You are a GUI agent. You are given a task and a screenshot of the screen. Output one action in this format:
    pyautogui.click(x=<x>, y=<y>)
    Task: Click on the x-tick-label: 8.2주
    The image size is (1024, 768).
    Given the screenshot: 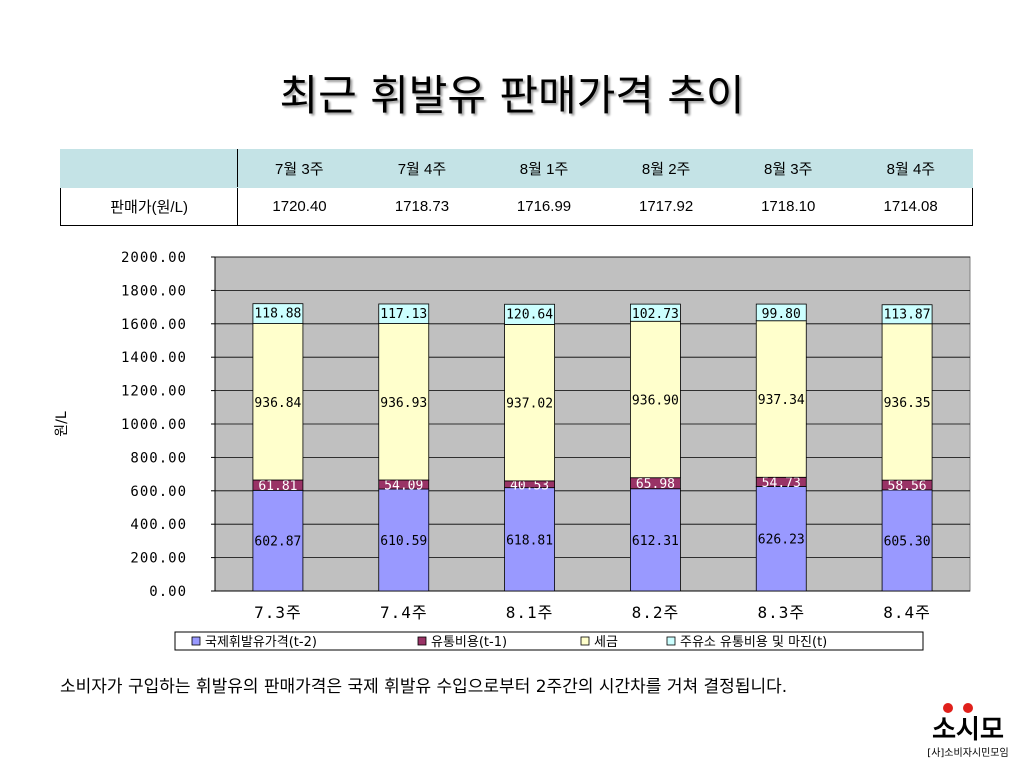 What is the action you would take?
    pyautogui.click(x=656, y=612)
    